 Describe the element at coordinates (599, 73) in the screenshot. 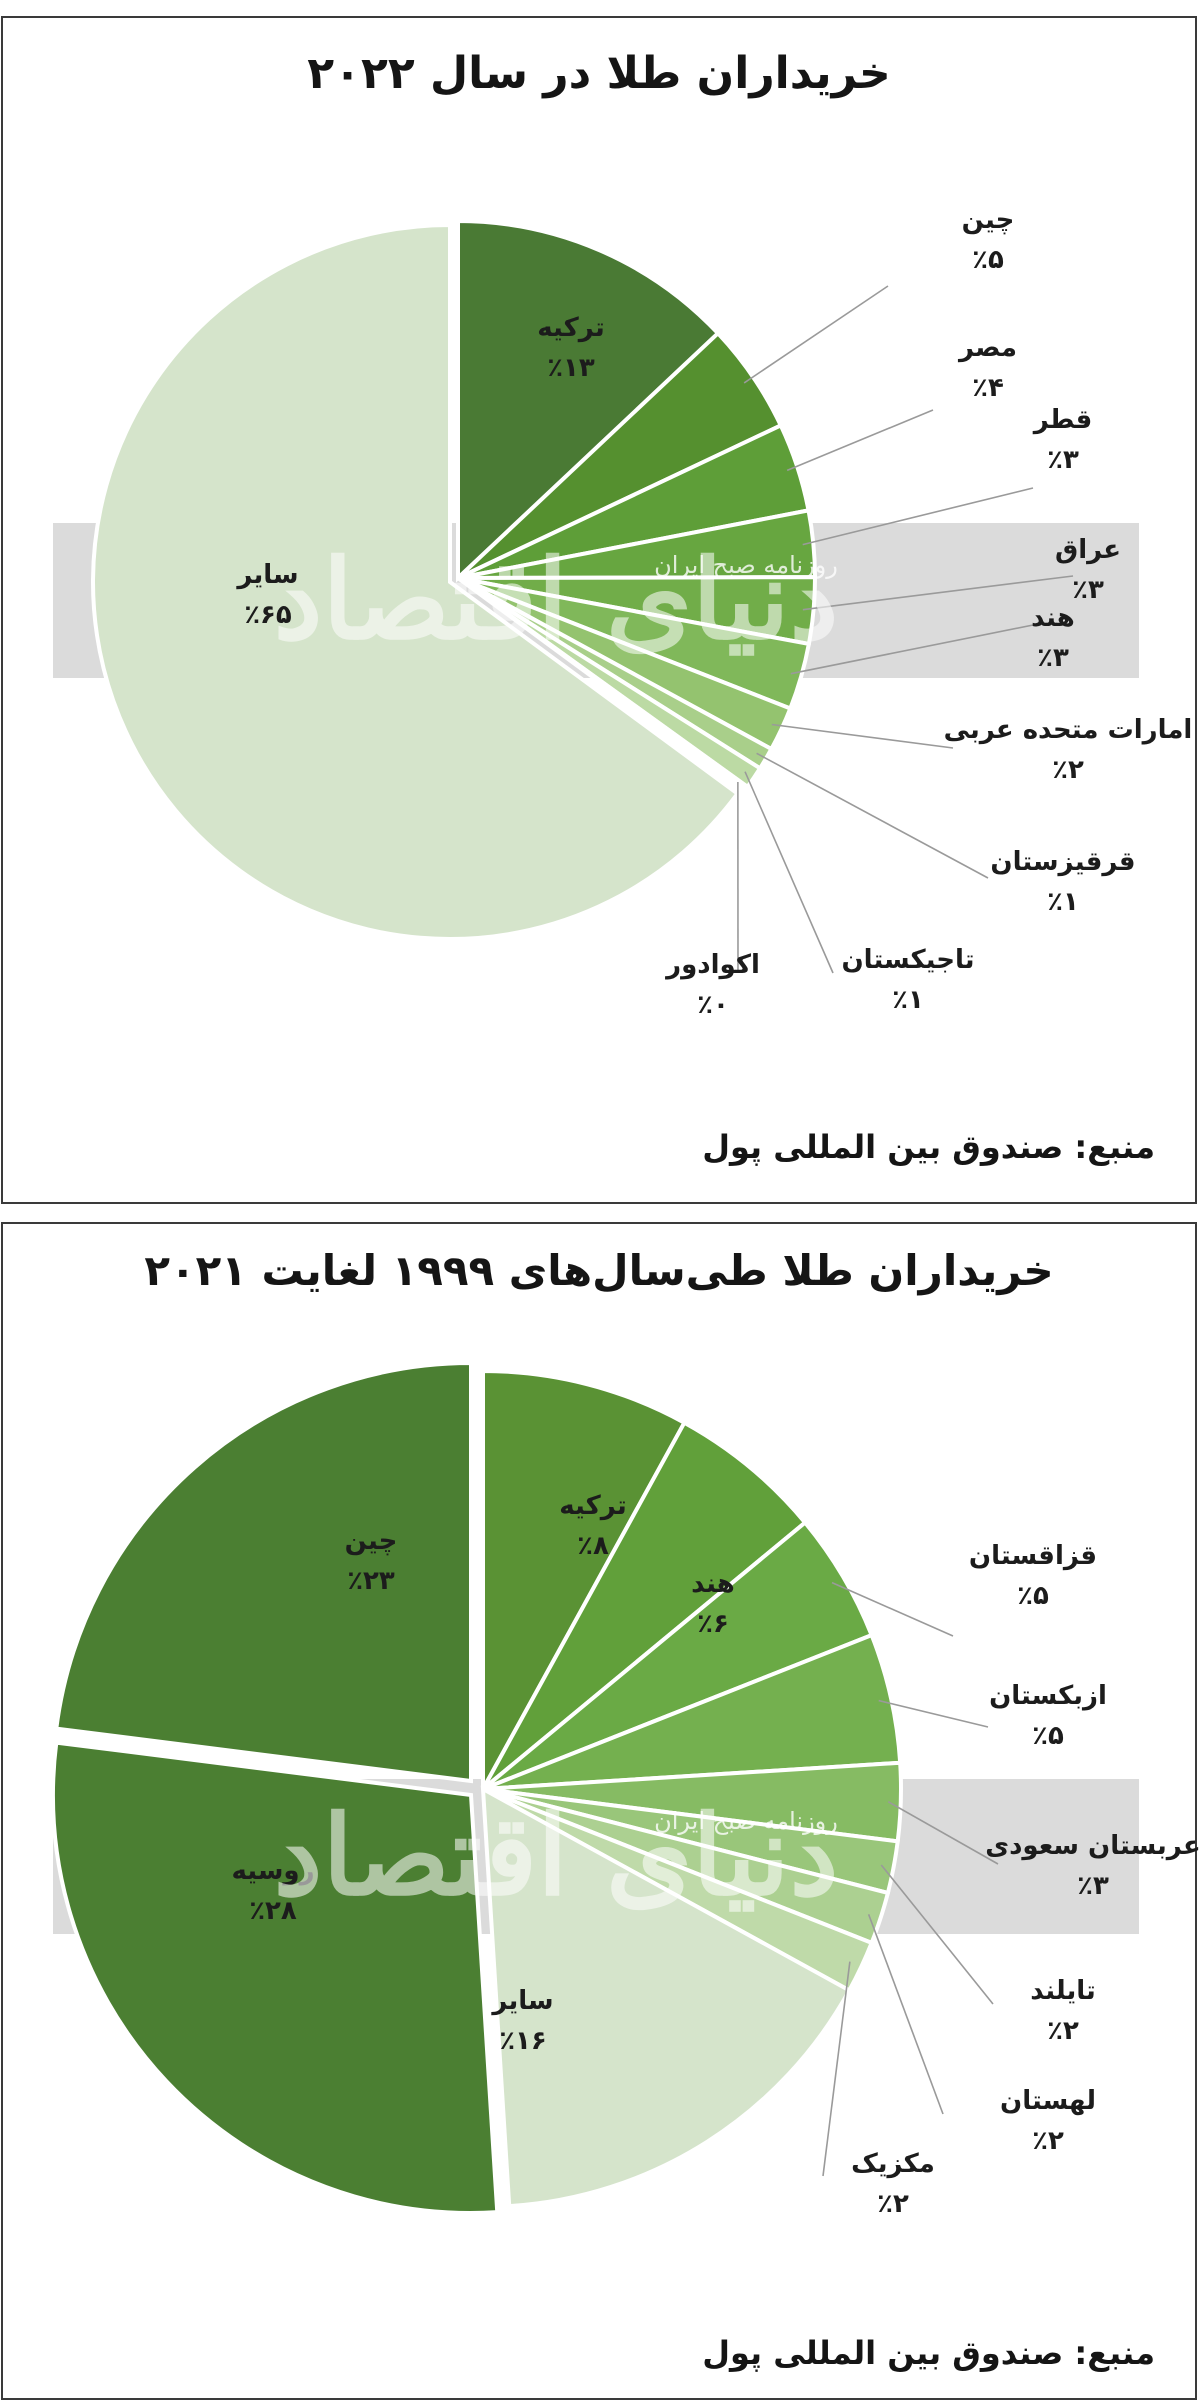

I see `chart-title: خریداران طلا در سال ۲۰۲۲` at that location.